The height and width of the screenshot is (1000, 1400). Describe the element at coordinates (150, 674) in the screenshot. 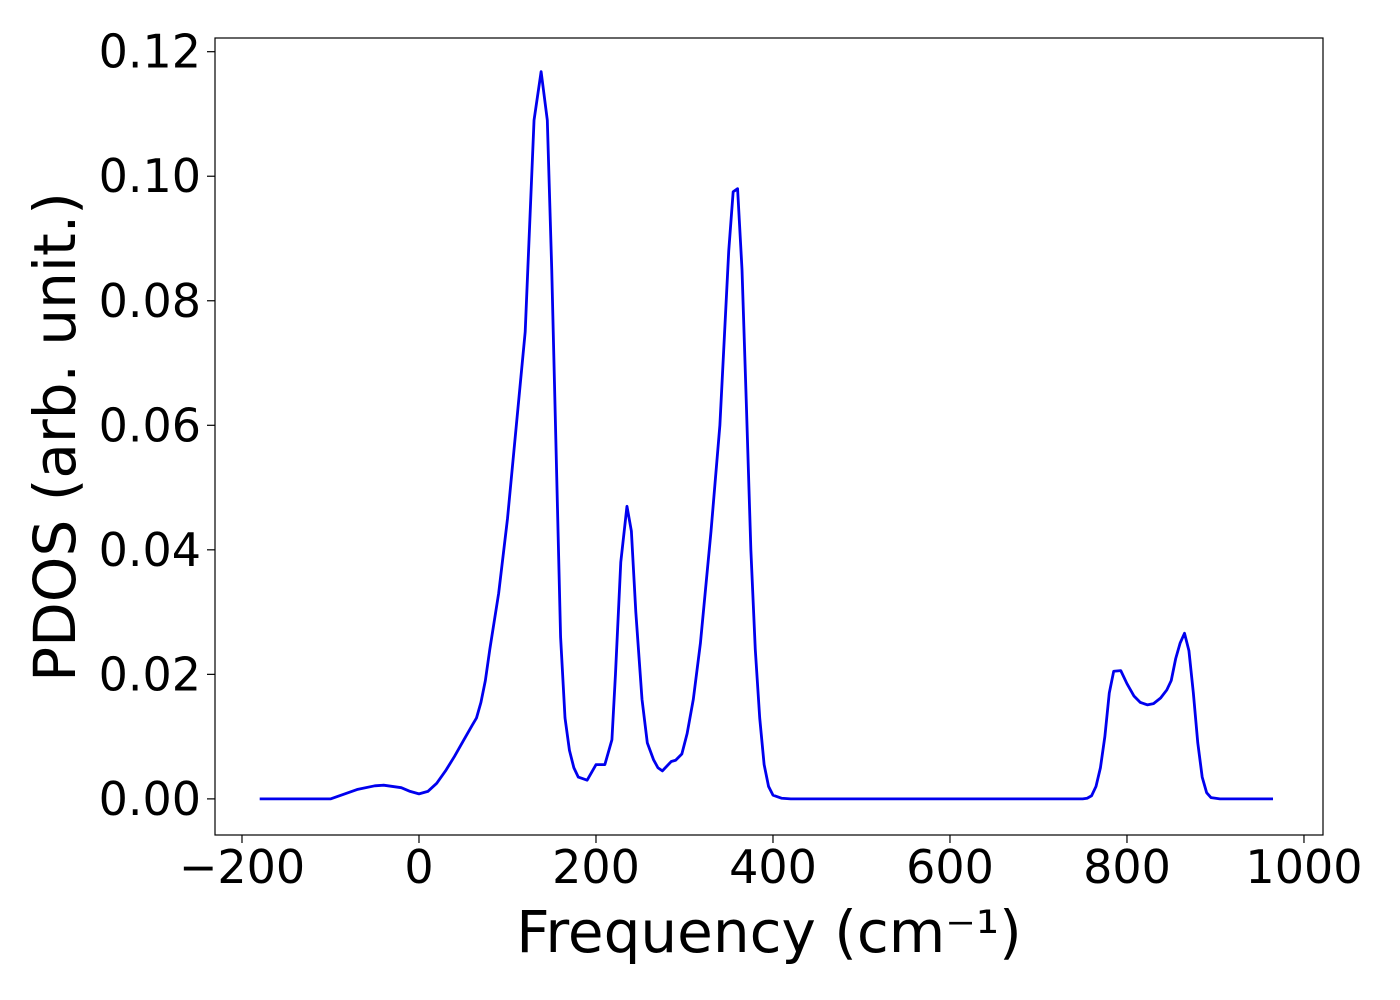

I see `y-tick-label: 0.02` at that location.